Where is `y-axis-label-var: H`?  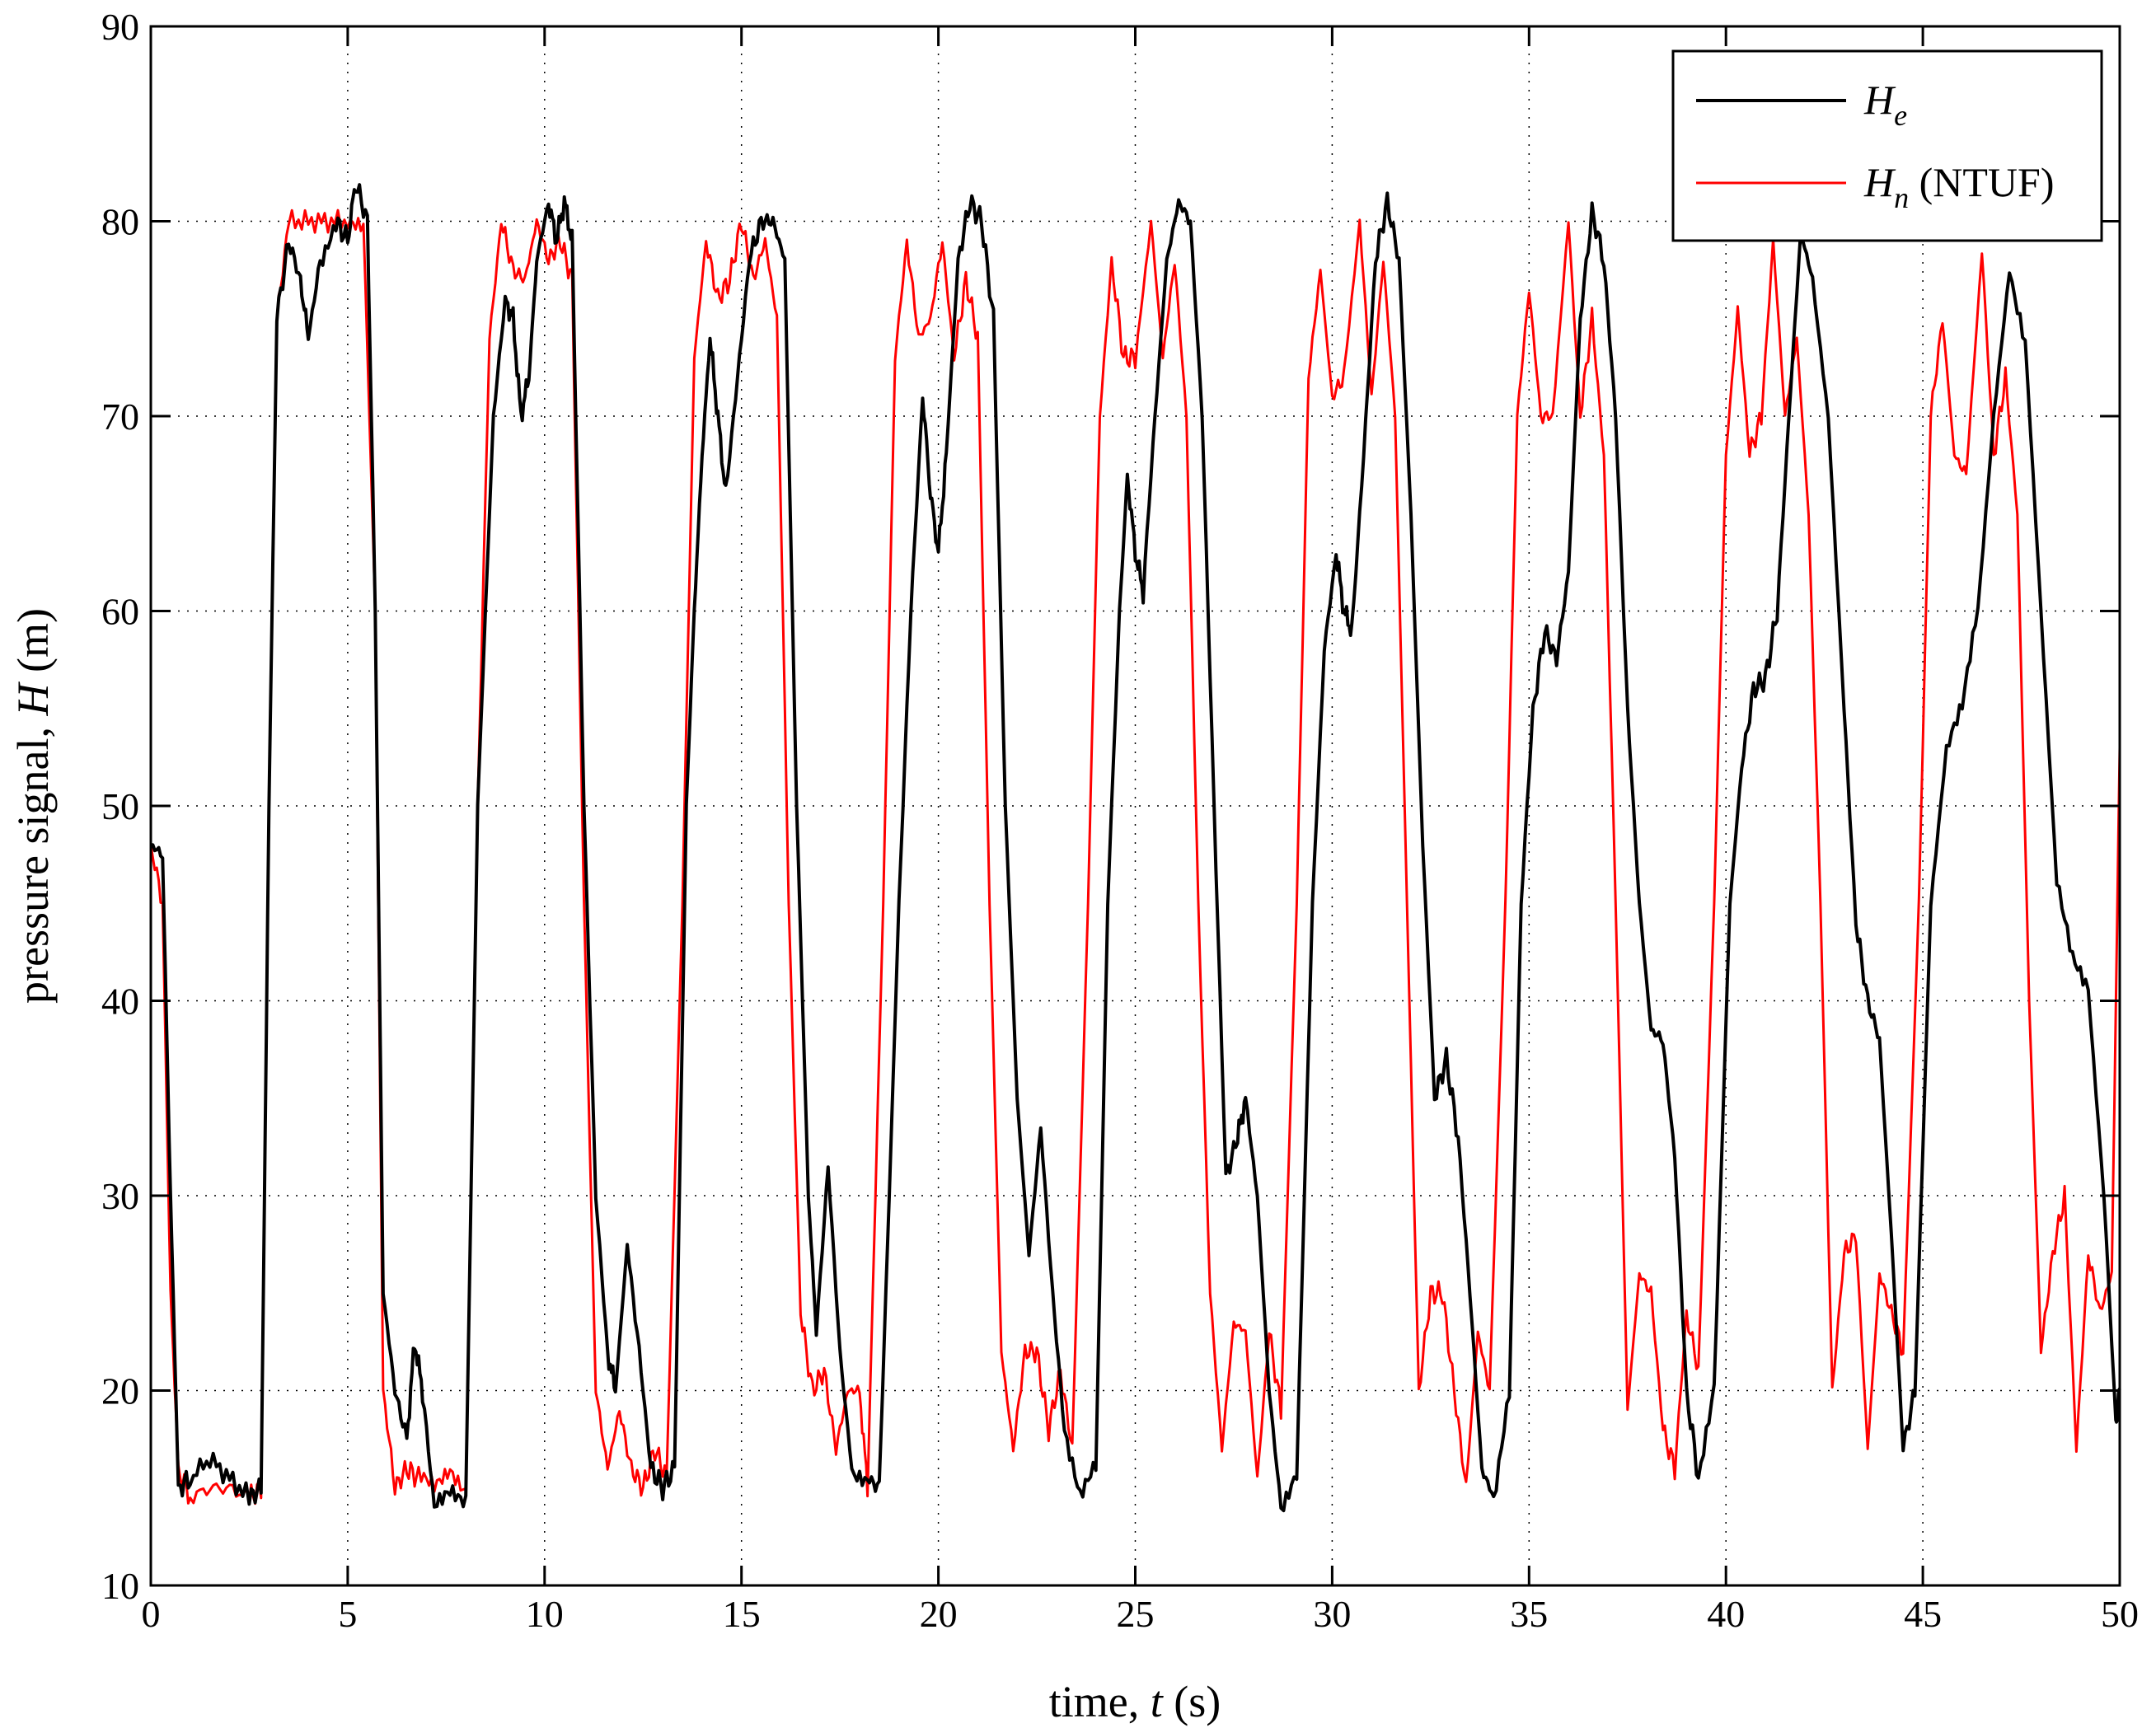 y-axis-label-var: H is located at coordinates (33, 699).